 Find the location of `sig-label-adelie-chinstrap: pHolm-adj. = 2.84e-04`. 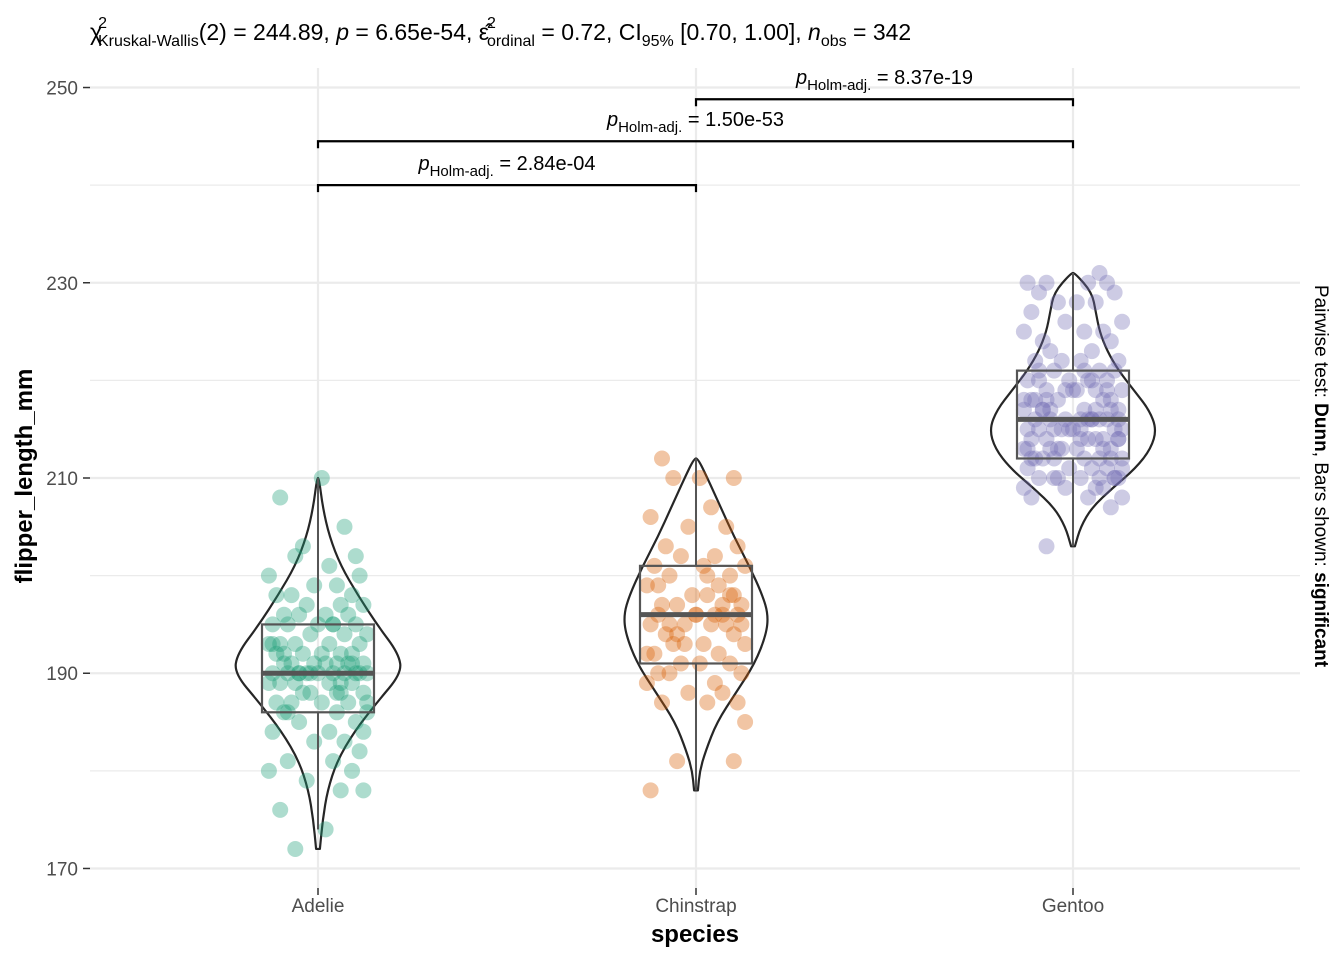

sig-label-adelie-chinstrap: pHolm-adj. = 2.84e-04 is located at coordinates (506, 166).